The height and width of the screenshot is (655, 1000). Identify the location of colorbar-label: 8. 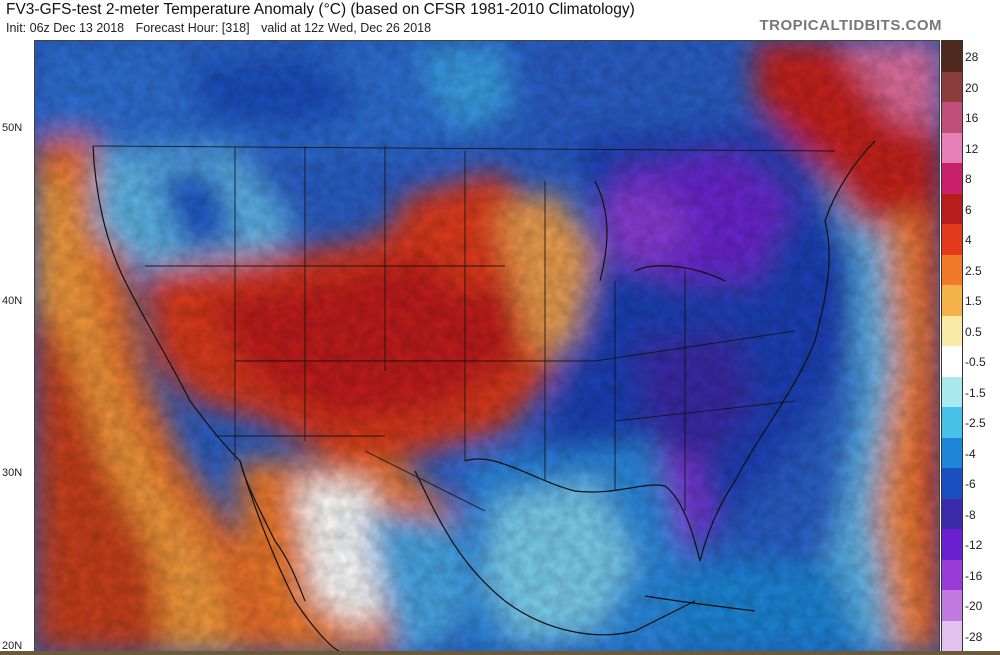
(968, 179).